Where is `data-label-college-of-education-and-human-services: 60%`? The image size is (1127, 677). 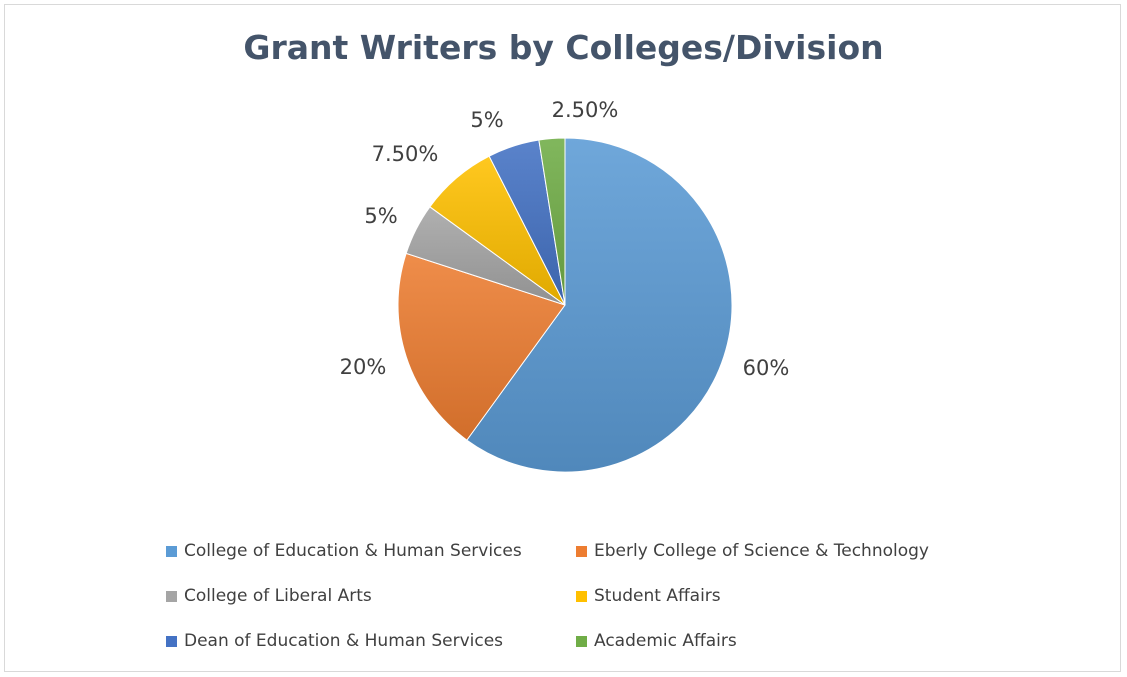 data-label-college-of-education-and-human-services: 60% is located at coordinates (766, 368).